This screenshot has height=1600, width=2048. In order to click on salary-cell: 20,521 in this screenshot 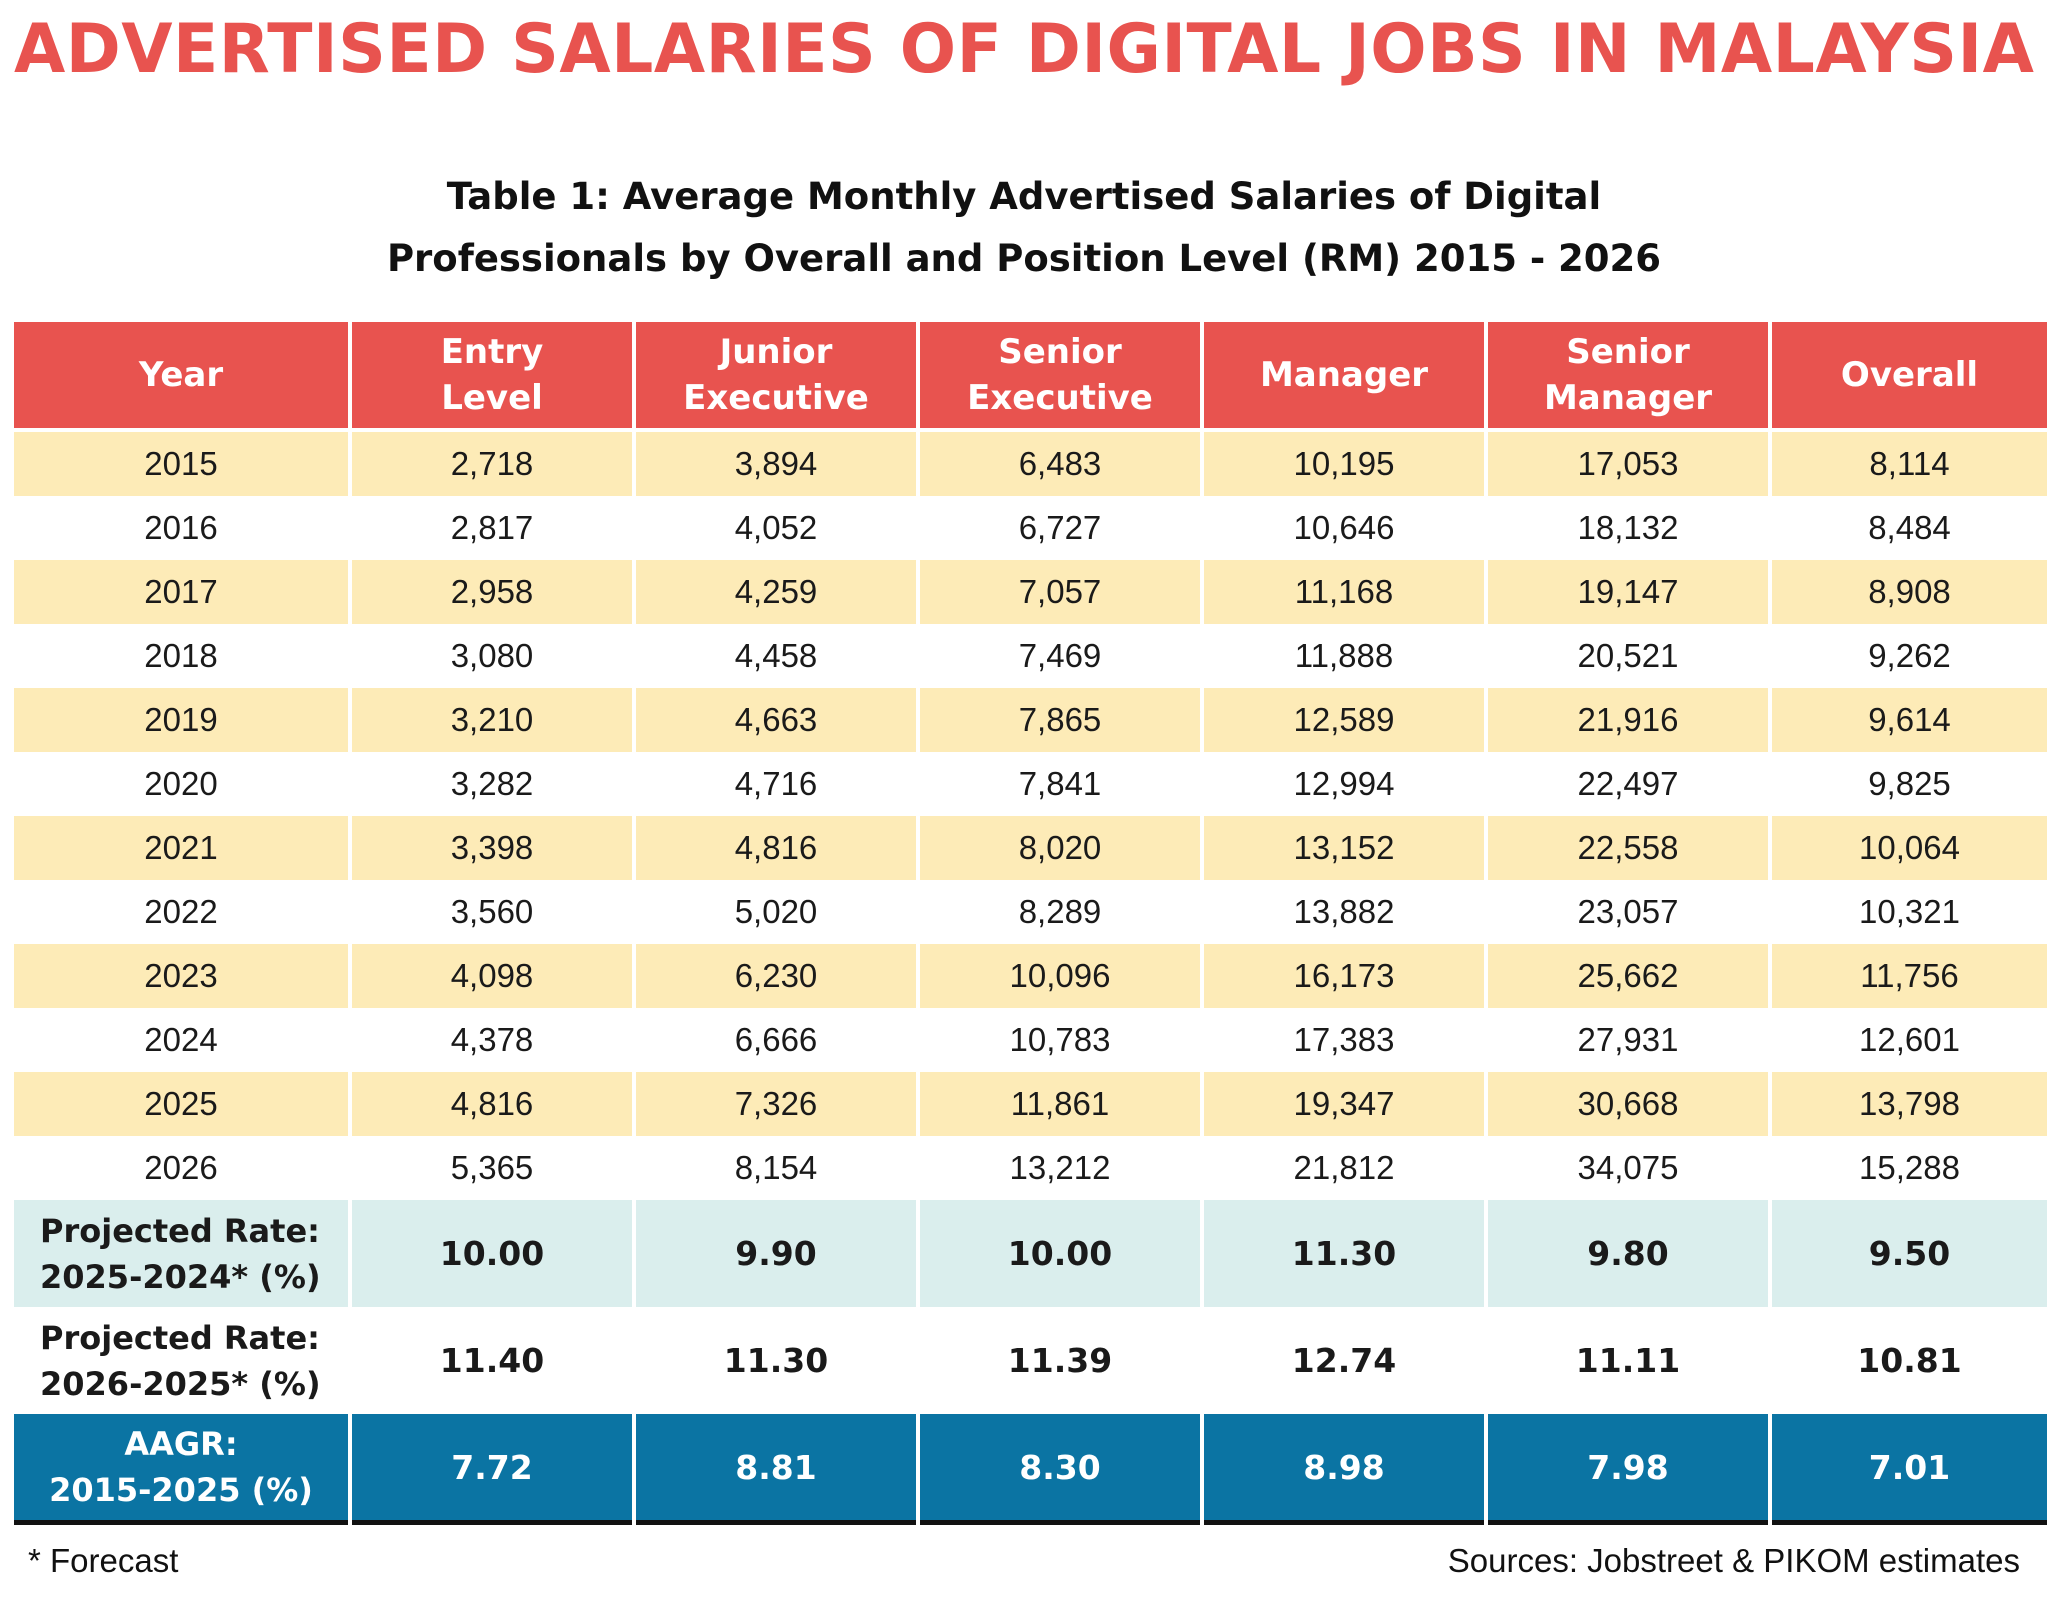, I will do `click(1628, 656)`.